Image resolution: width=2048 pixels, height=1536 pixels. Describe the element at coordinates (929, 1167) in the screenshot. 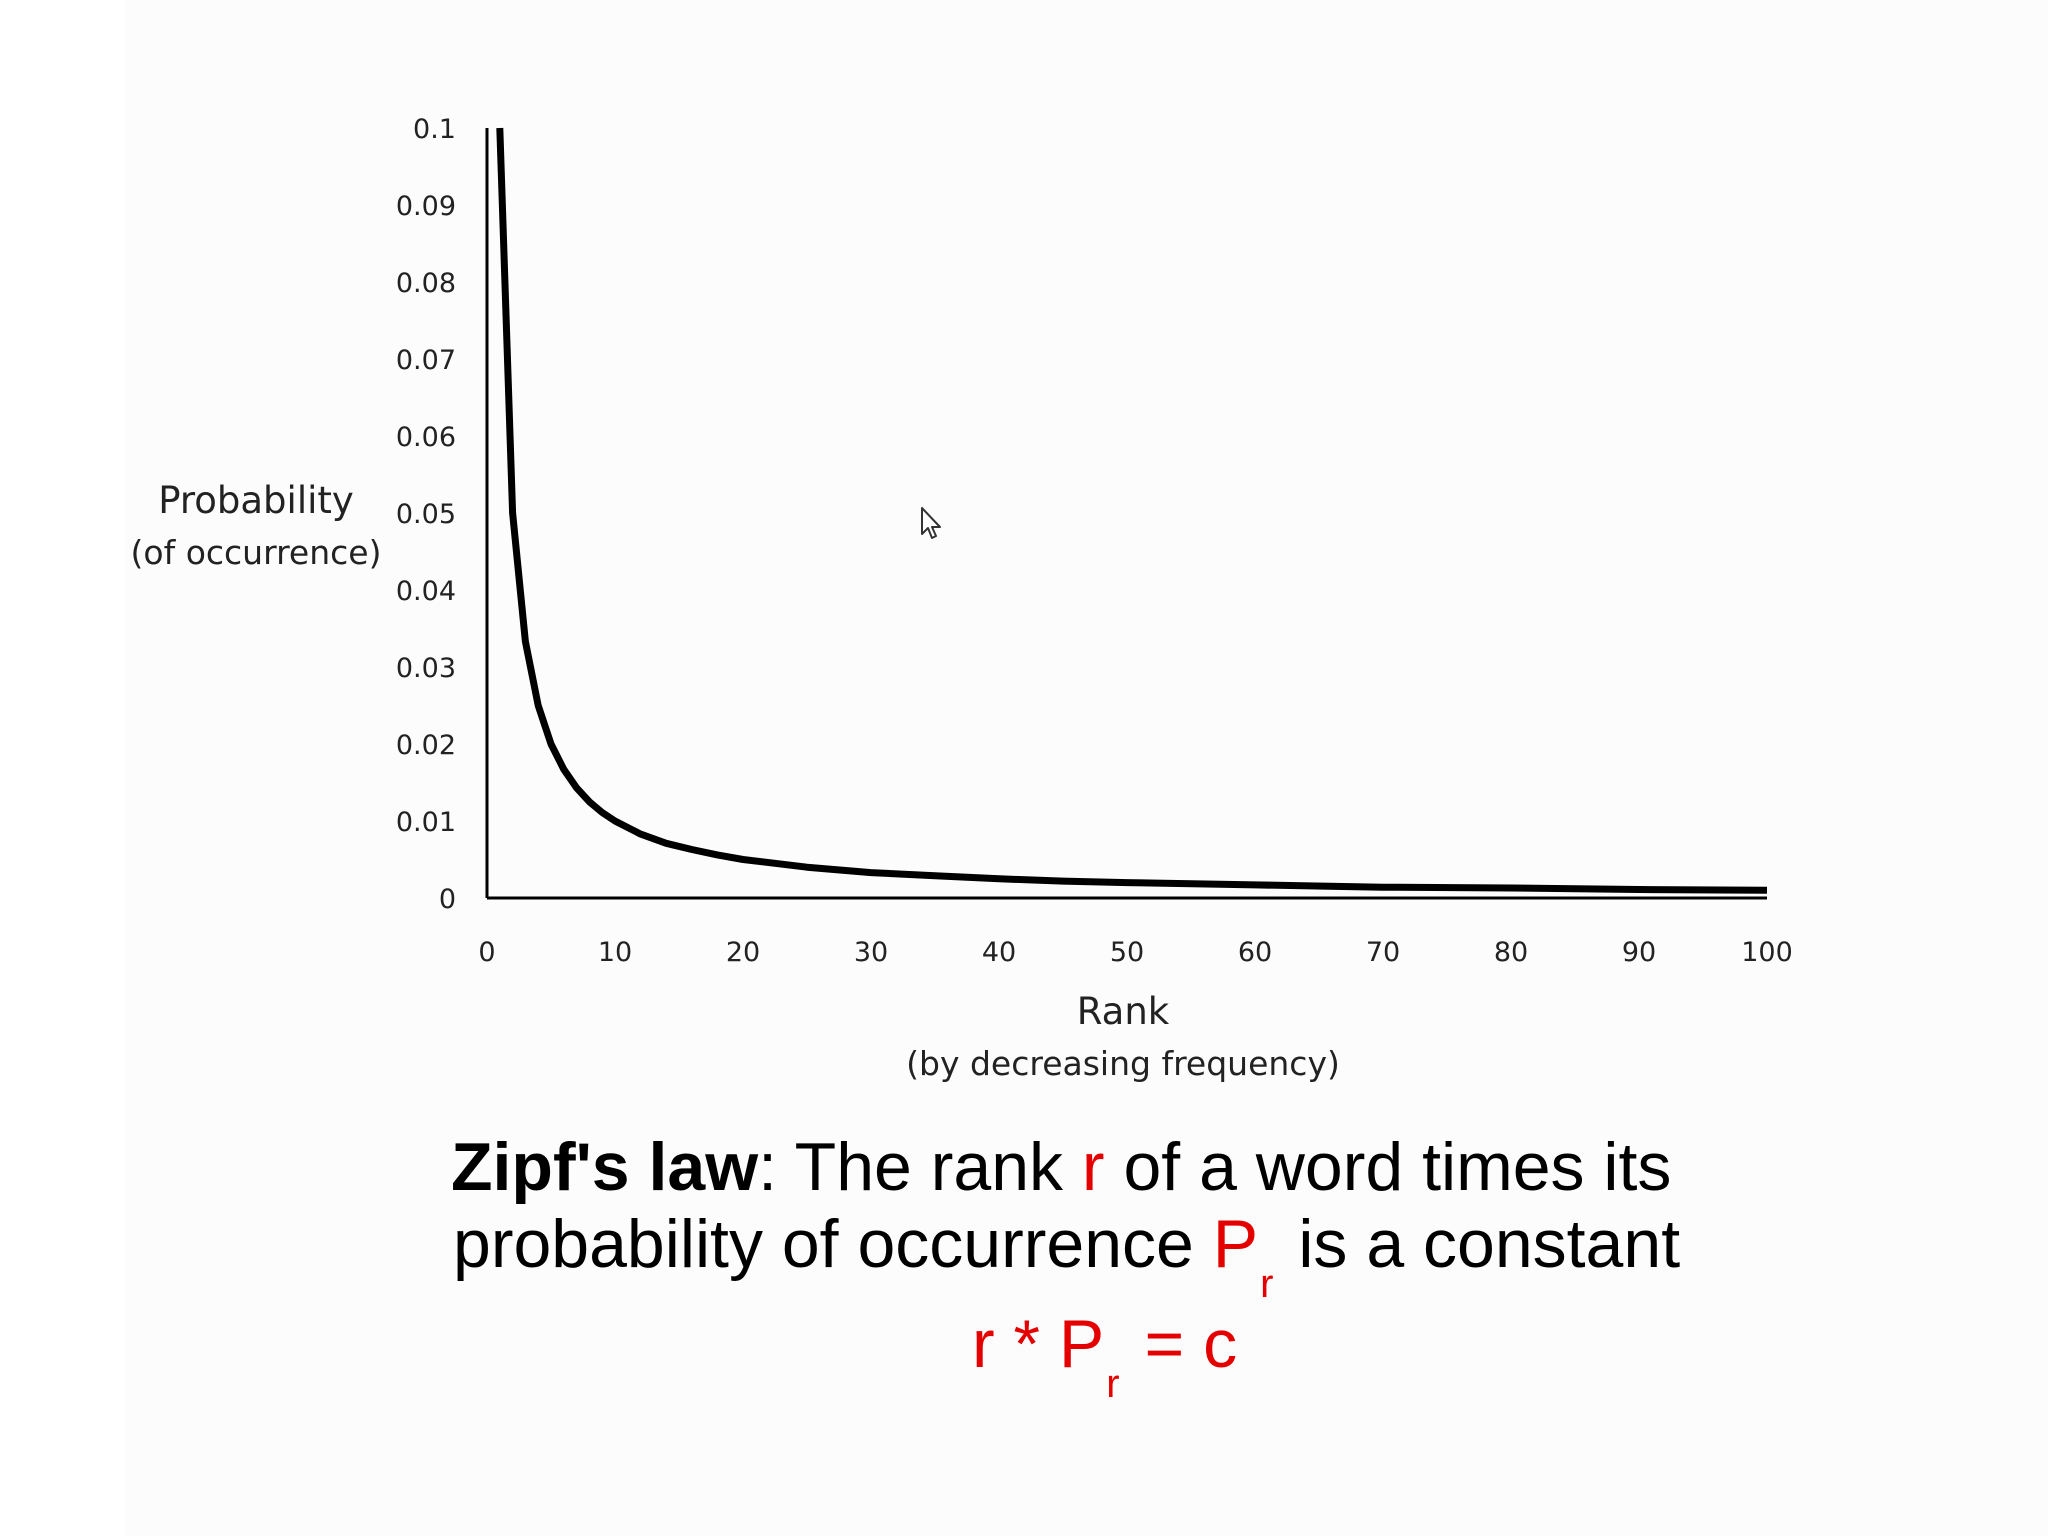

I see `caption-text-1a: The rank` at that location.